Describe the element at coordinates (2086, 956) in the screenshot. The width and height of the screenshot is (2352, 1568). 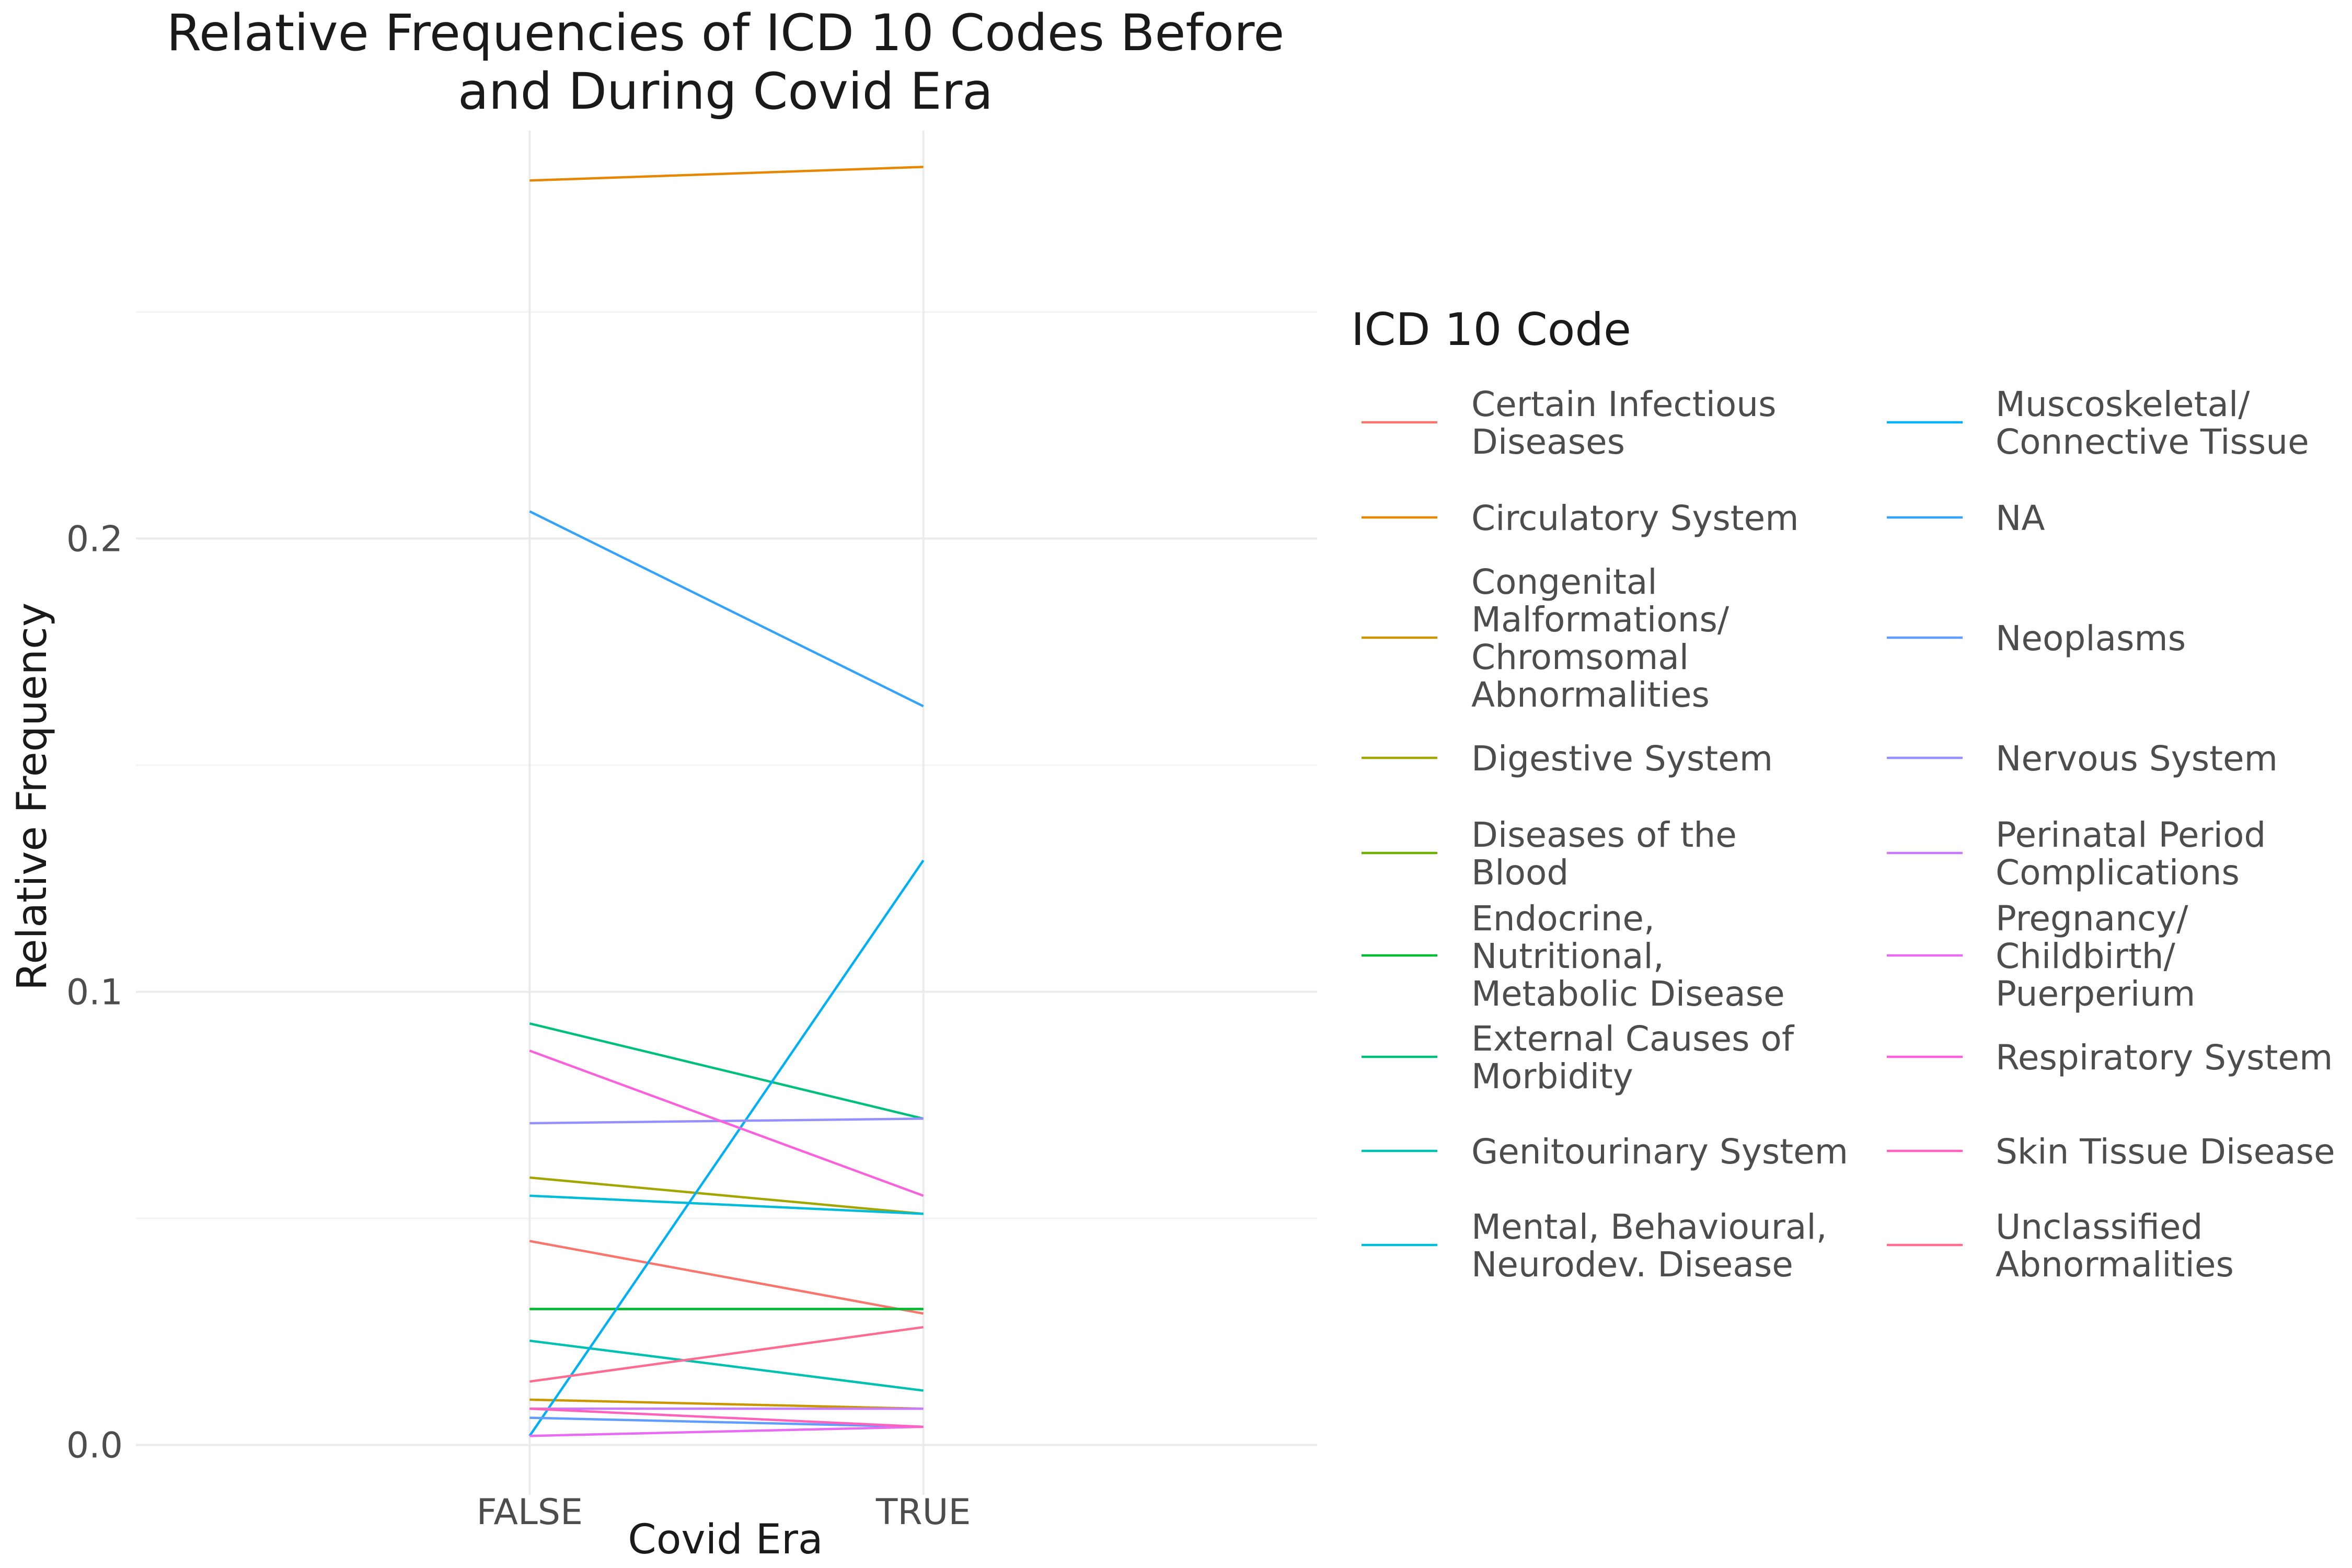
I see `legend-label-line: Childbirth/` at that location.